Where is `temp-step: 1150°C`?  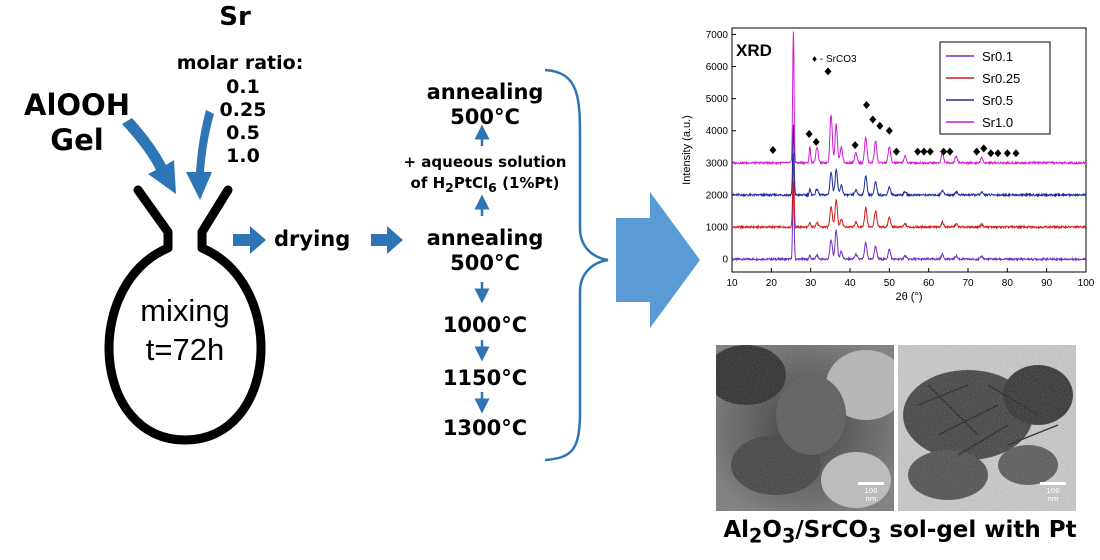 temp-step: 1150°C is located at coordinates (485, 378).